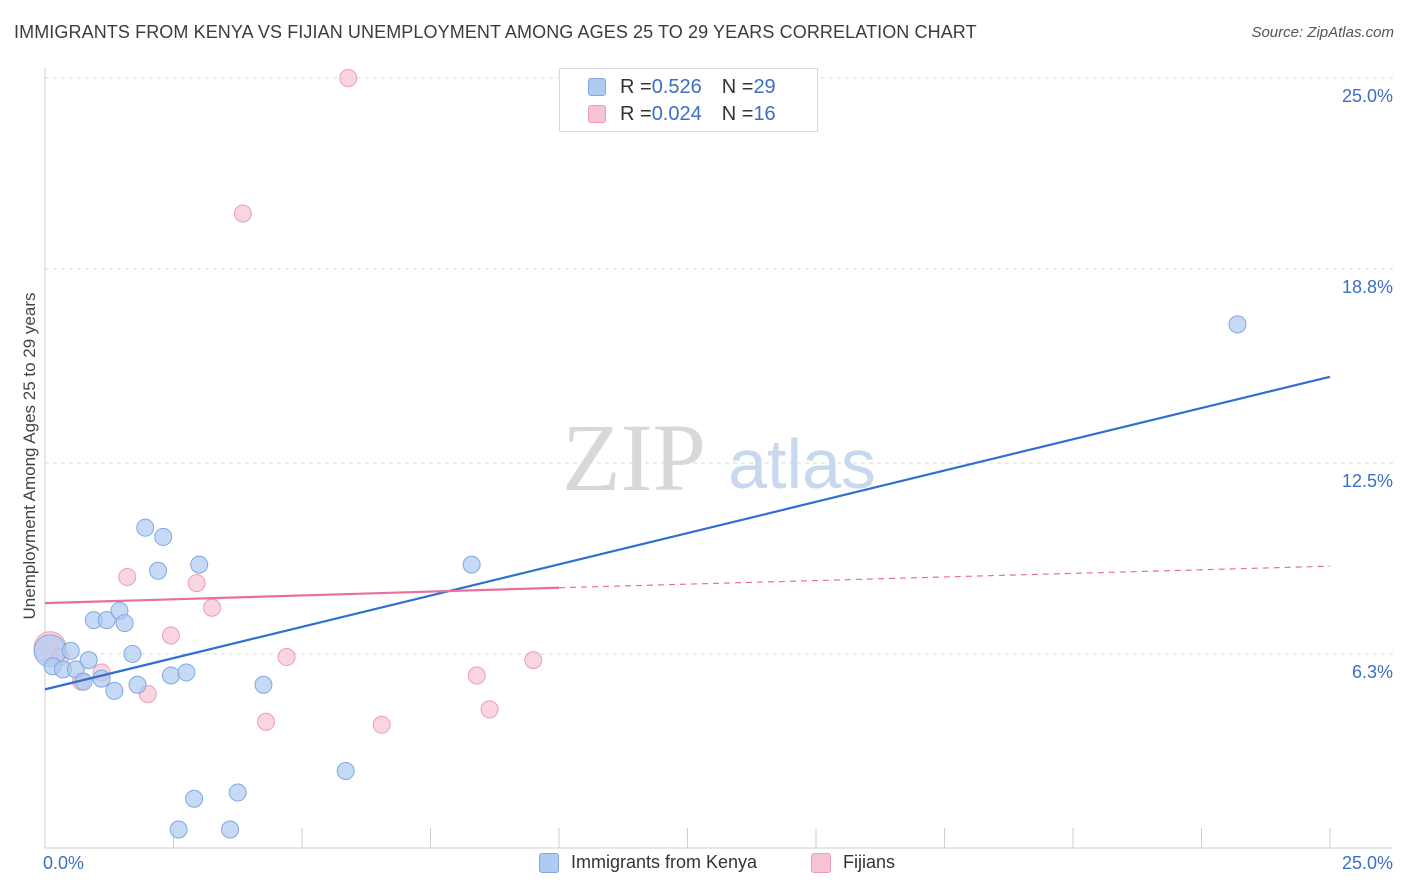  I want to click on series-label-kenya: Immigrants from Kenya, so click(664, 862).